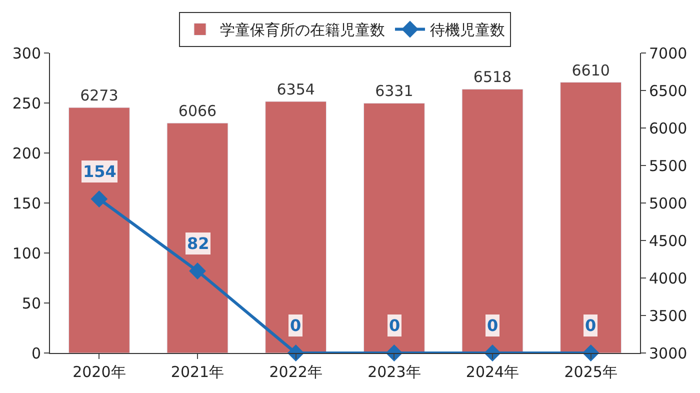 Image resolution: width=700 pixels, height=393 pixels. I want to click on y-tick-label: 250, so click(26, 103).